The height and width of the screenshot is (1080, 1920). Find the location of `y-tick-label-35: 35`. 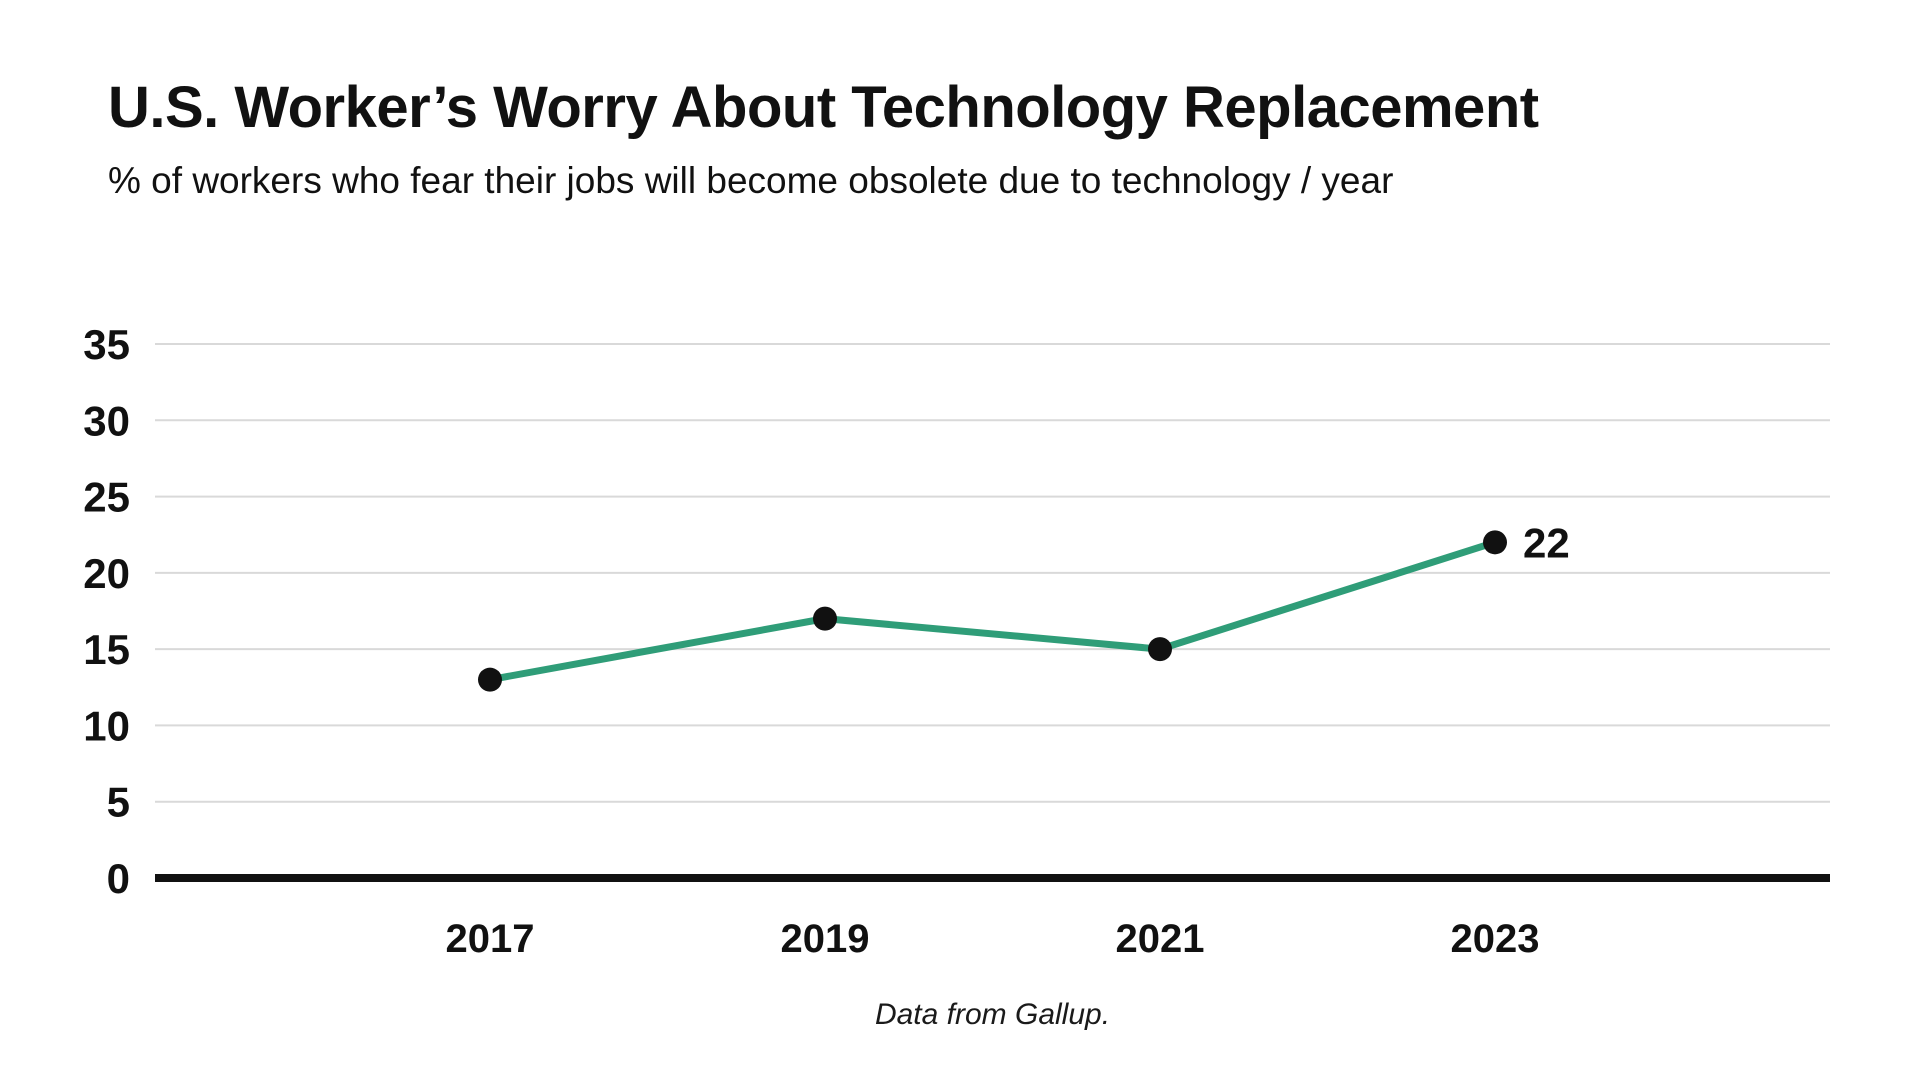

y-tick-label-35: 35 is located at coordinates (106, 344).